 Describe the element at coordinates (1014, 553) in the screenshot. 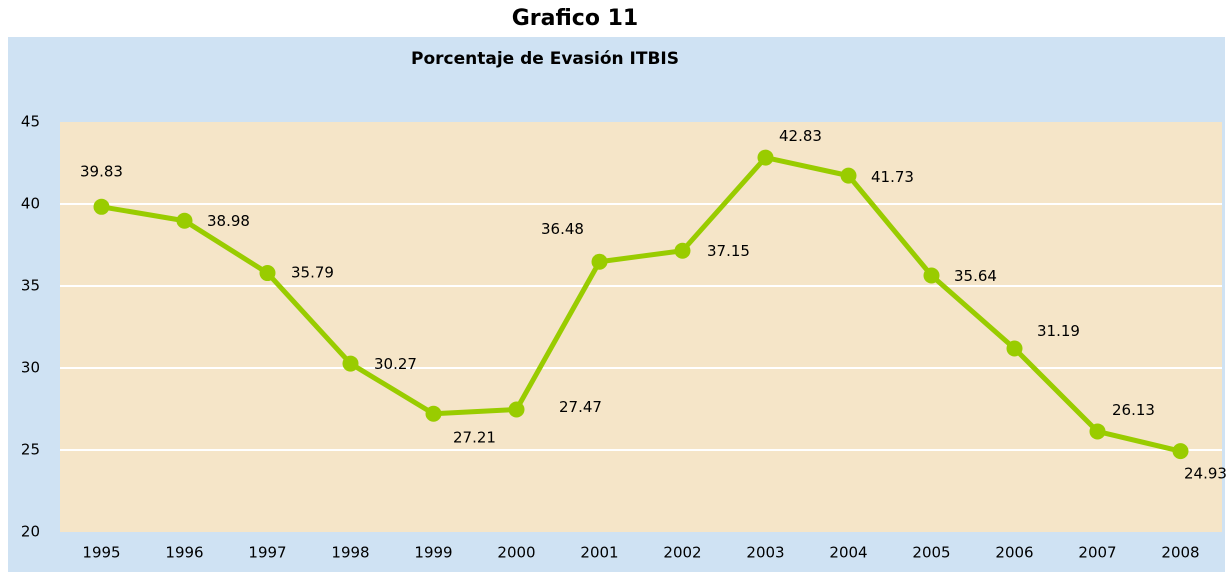

I see `x-tick-label: 2006` at that location.